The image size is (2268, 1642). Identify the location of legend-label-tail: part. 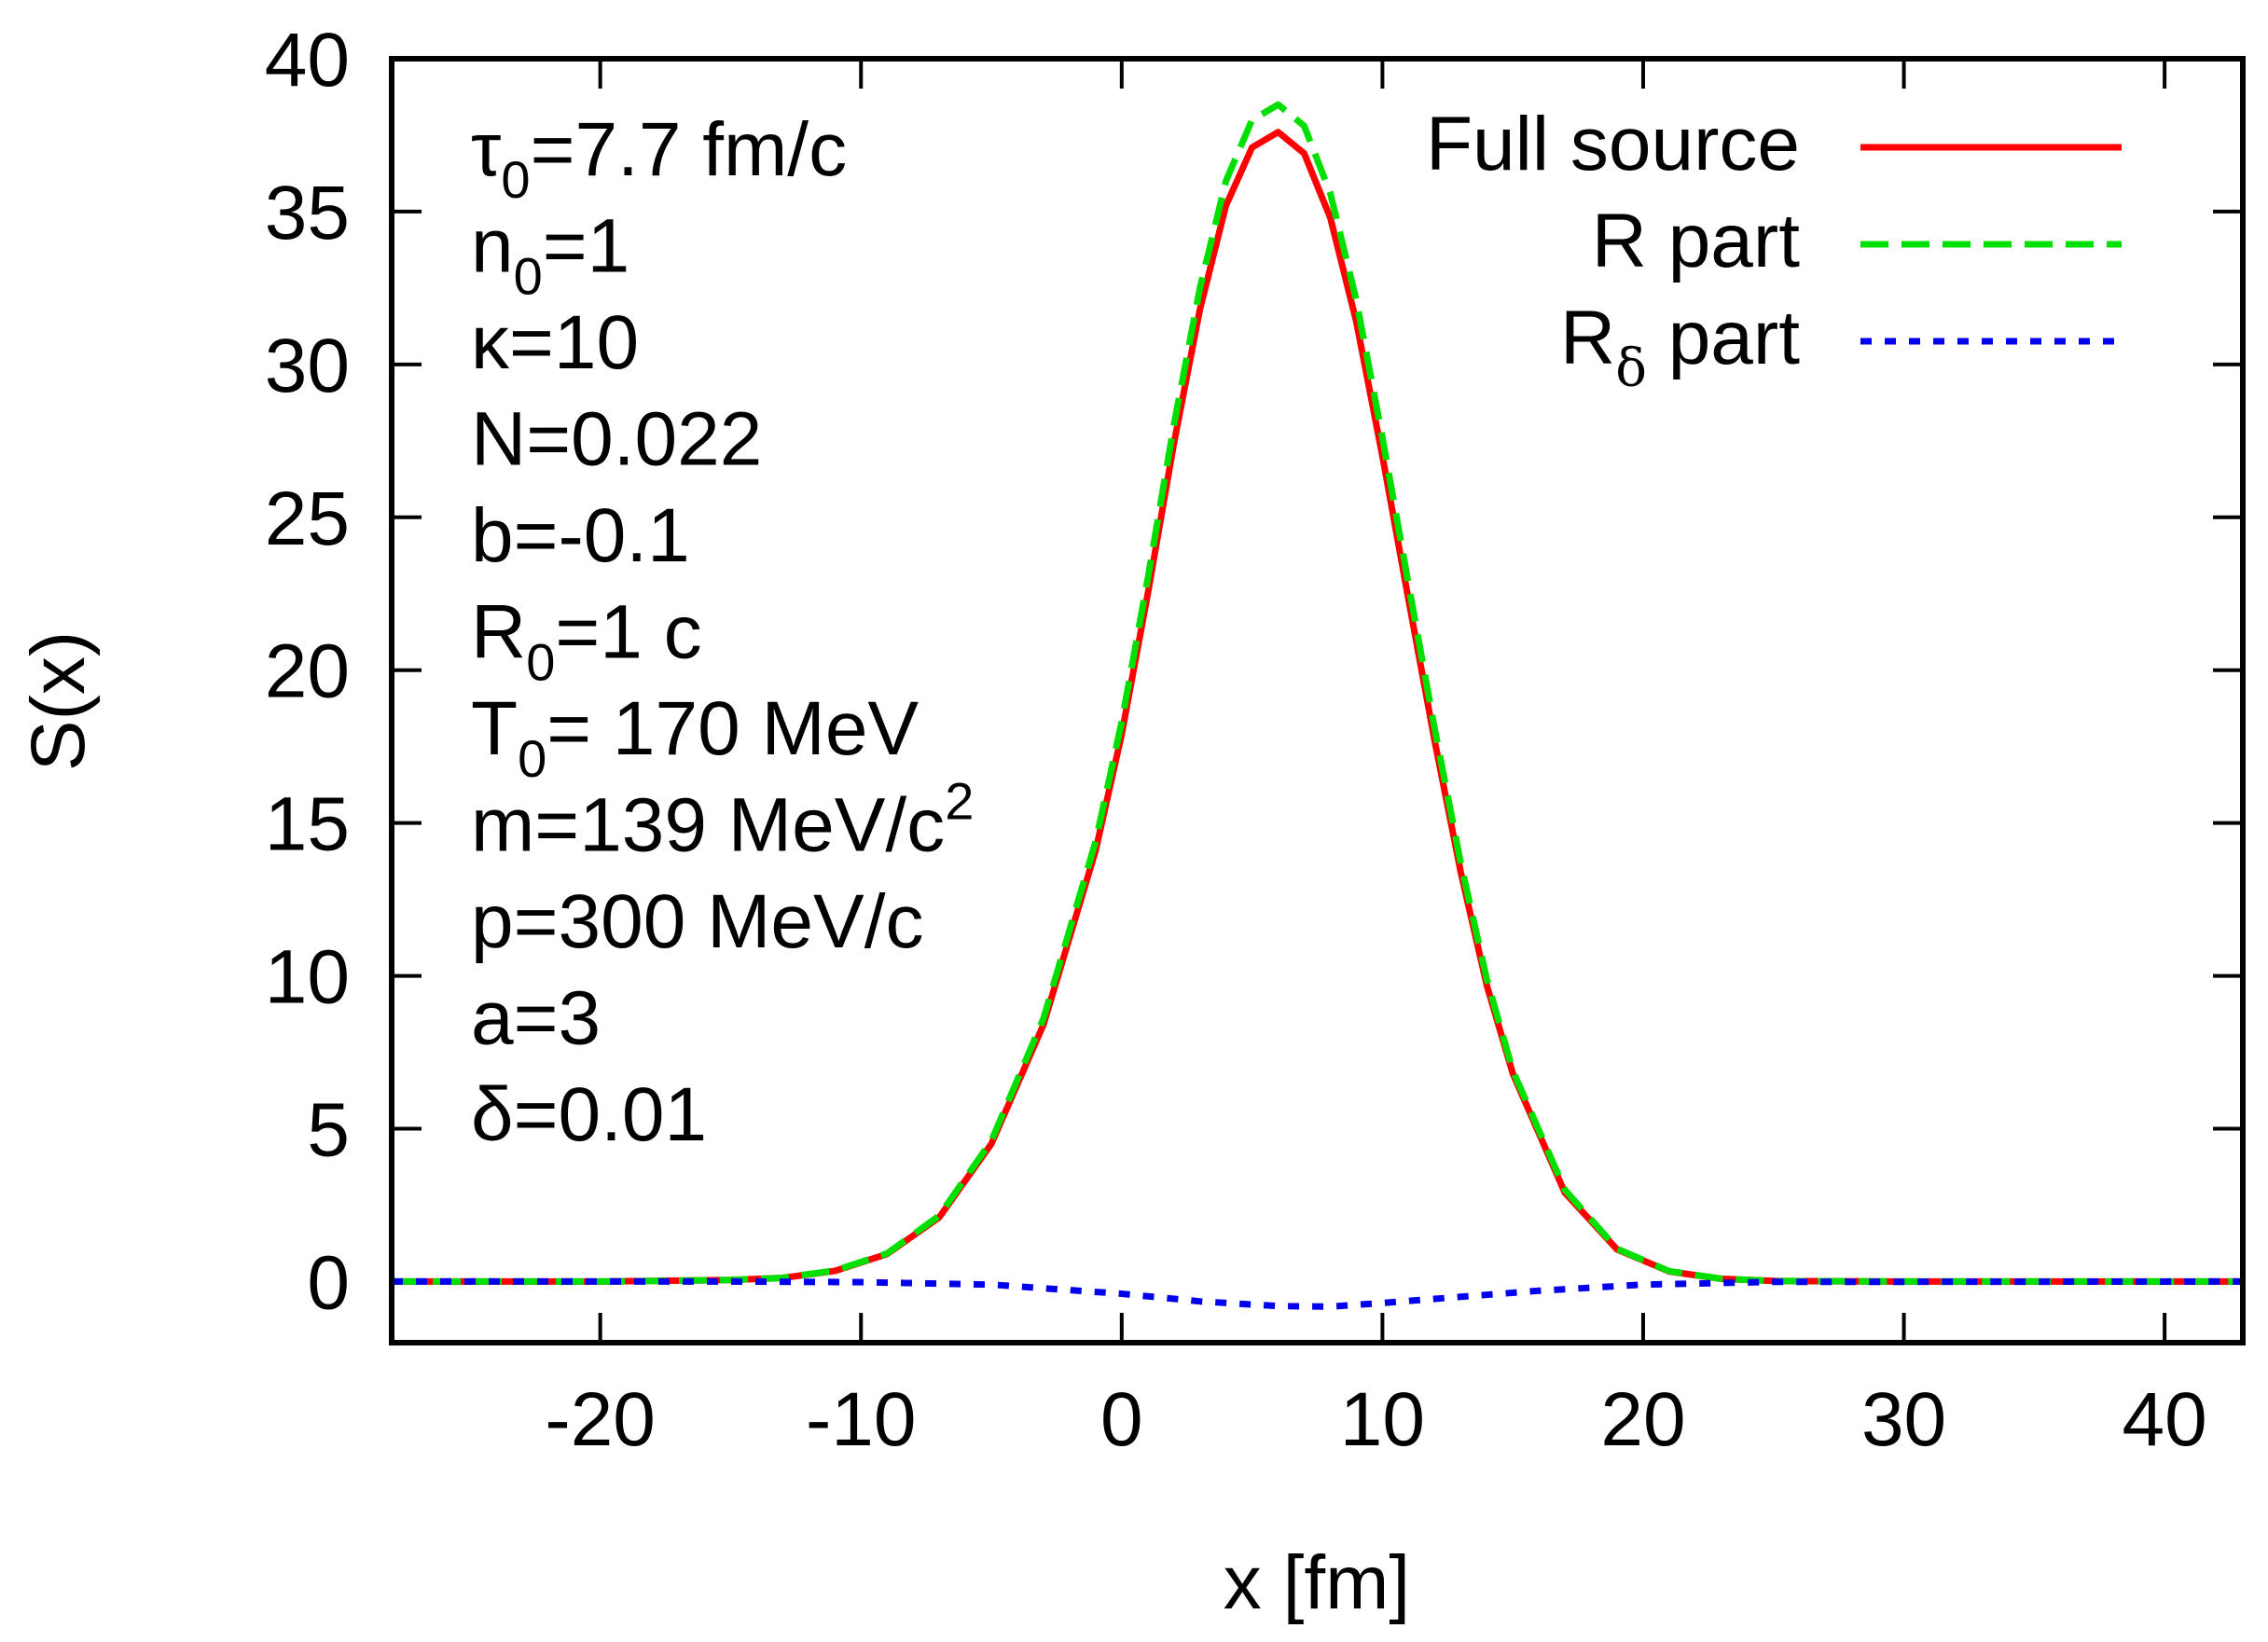
(1723, 338).